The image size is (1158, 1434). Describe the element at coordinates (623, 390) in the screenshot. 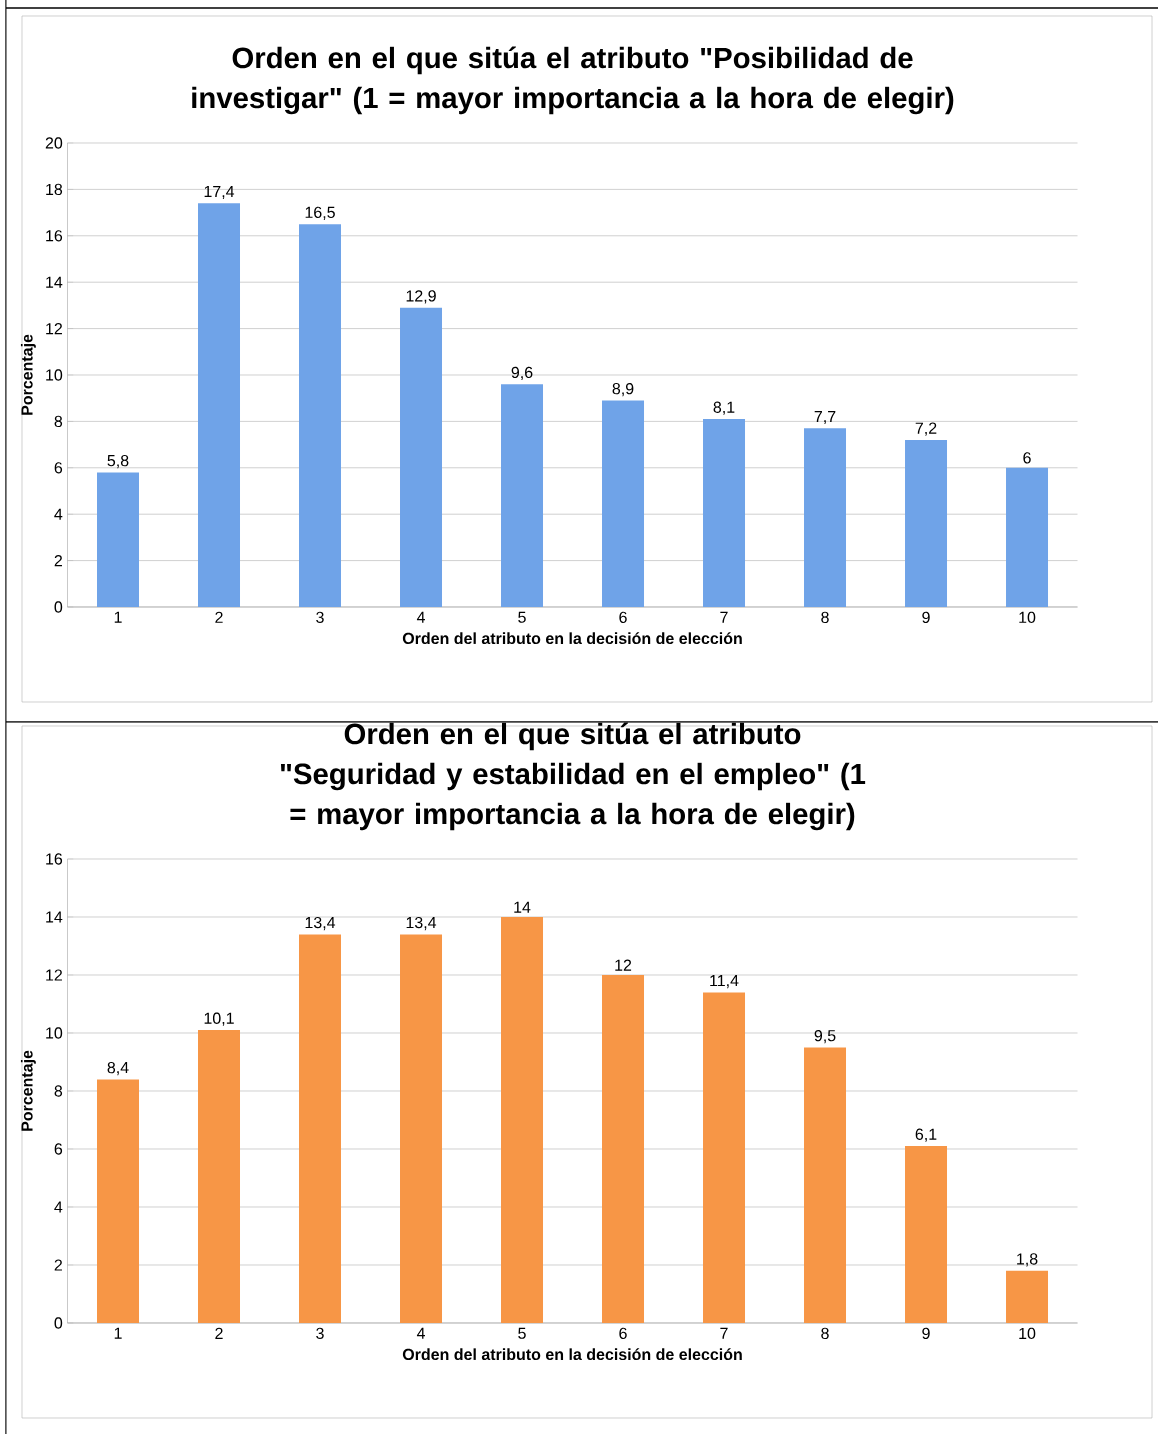

I see `data-label: 8,9` at that location.